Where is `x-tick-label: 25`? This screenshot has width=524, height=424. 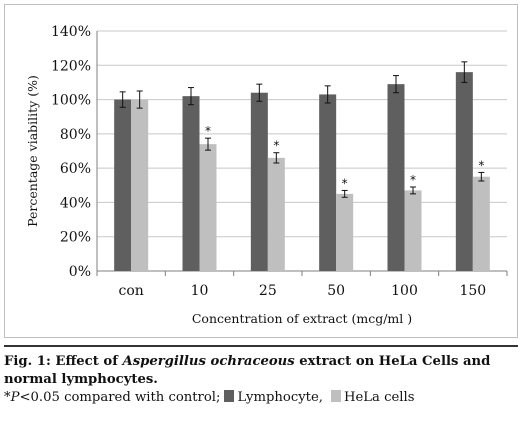 x-tick-label: 25 is located at coordinates (268, 291).